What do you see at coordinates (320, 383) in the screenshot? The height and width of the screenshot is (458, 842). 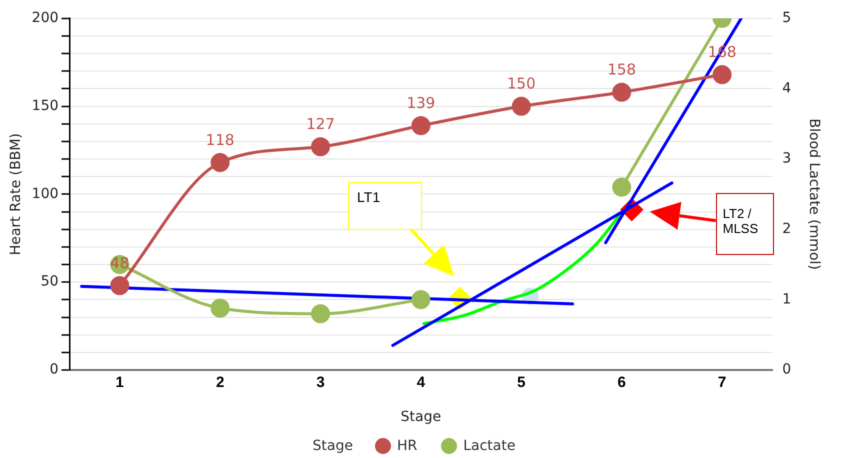 I see `x-tick-label: 3` at bounding box center [320, 383].